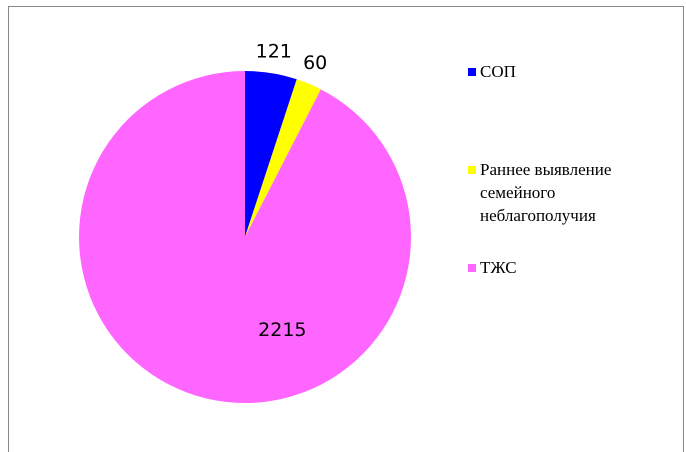 Image resolution: width=686 pixels, height=452 pixels. Describe the element at coordinates (498, 71) in the screenshot. I see `legend-label: СОП` at that location.